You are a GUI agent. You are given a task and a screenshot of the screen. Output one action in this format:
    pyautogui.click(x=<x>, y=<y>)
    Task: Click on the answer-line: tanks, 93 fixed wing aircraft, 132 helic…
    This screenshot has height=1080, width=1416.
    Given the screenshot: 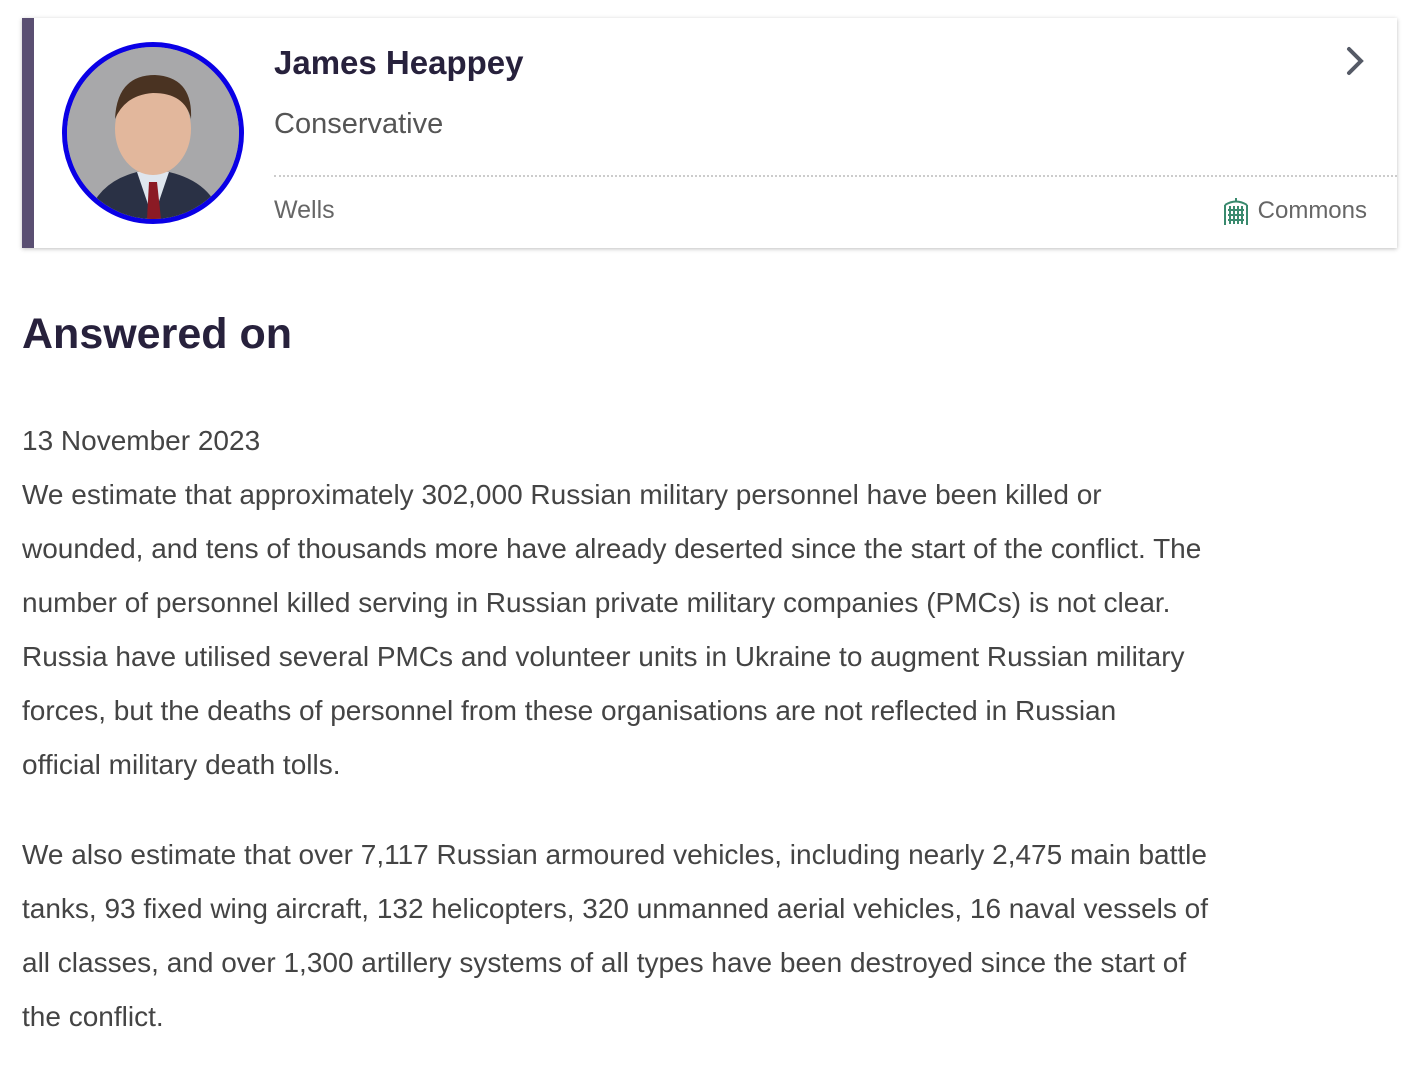 What is the action you would take?
    pyautogui.click(x=615, y=908)
    